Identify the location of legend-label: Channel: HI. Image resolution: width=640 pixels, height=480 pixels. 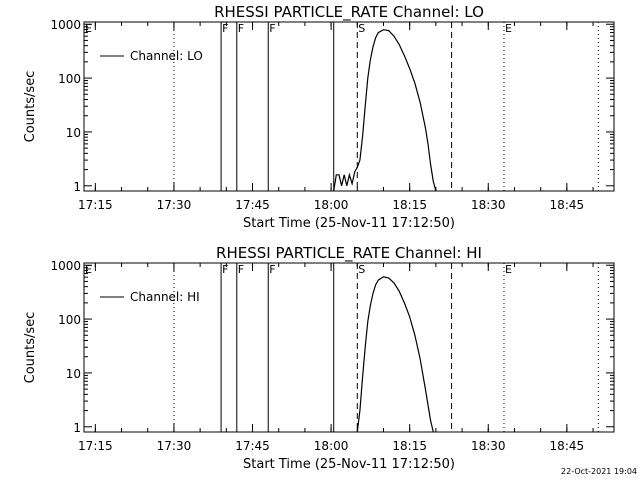
(165, 297).